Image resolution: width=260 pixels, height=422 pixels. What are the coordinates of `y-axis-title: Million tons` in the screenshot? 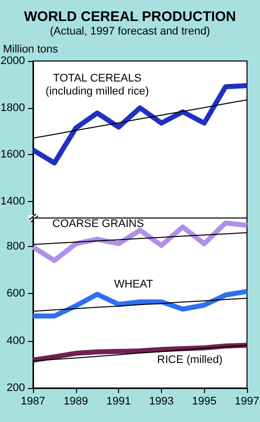 It's located at (31, 50).